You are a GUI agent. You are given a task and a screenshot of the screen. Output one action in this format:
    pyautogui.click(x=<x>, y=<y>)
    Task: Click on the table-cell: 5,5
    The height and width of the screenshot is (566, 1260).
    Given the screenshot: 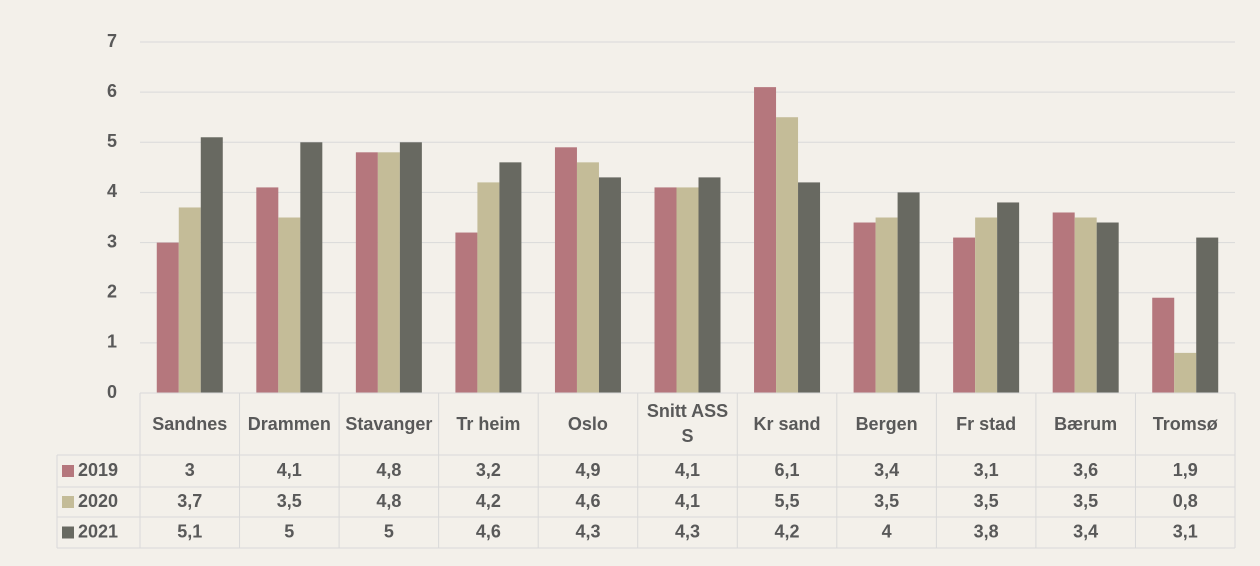 What is the action you would take?
    pyautogui.click(x=787, y=501)
    